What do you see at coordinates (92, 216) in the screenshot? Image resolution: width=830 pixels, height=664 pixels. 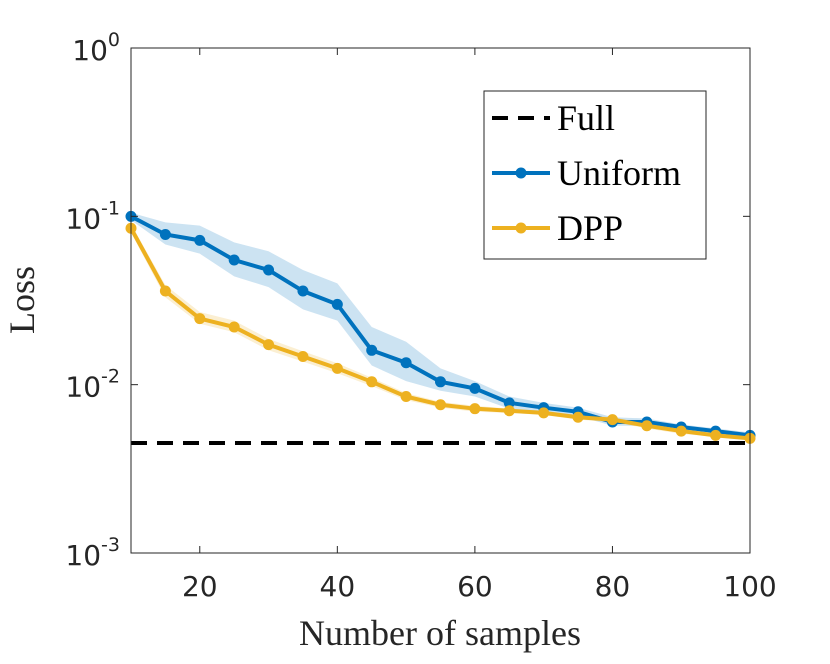 I see `y-tick-label: 10⁻¹` at bounding box center [92, 216].